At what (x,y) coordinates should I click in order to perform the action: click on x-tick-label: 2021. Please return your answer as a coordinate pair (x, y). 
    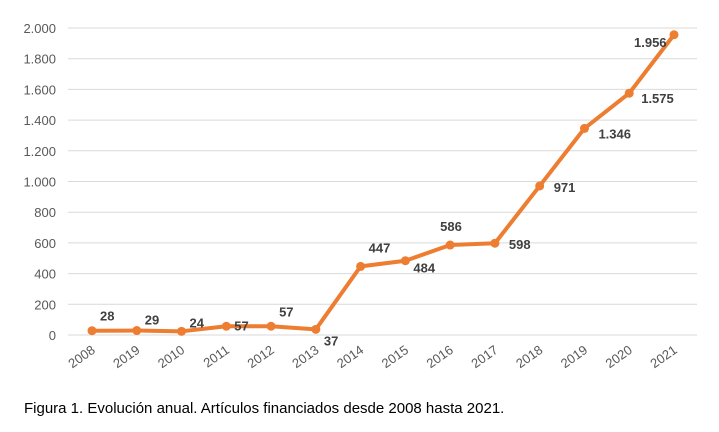
    Looking at the image, I should click on (663, 356).